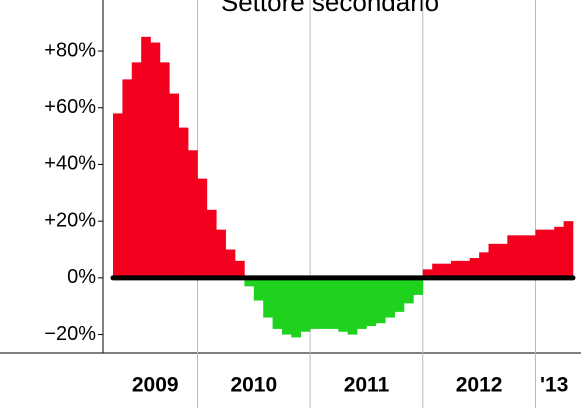 This screenshot has width=581, height=408. What do you see at coordinates (155, 385) in the screenshot?
I see `x-group-label: 2009` at bounding box center [155, 385].